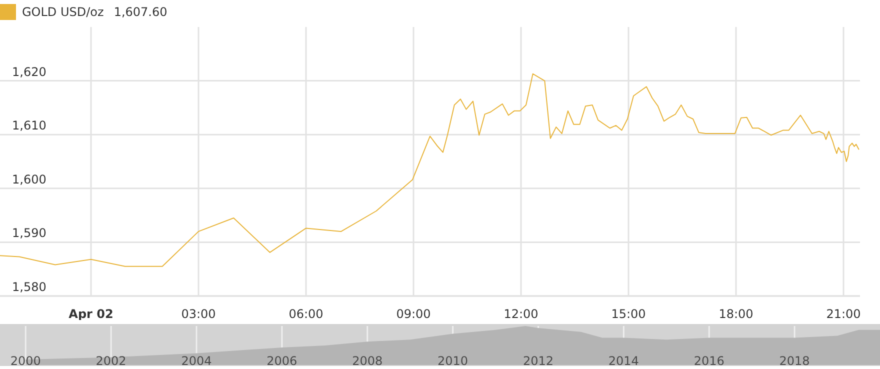  Describe the element at coordinates (736, 314) in the screenshot. I see `x-tick-label: 18:00` at that location.